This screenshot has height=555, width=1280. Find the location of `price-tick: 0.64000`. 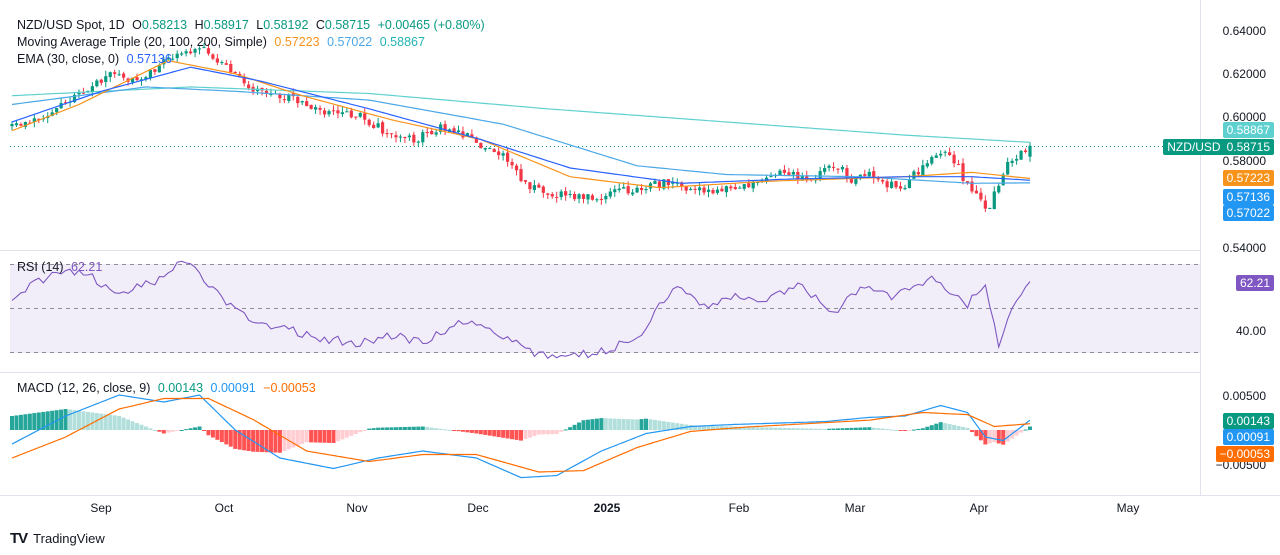

price-tick: 0.64000 is located at coordinates (1244, 31).